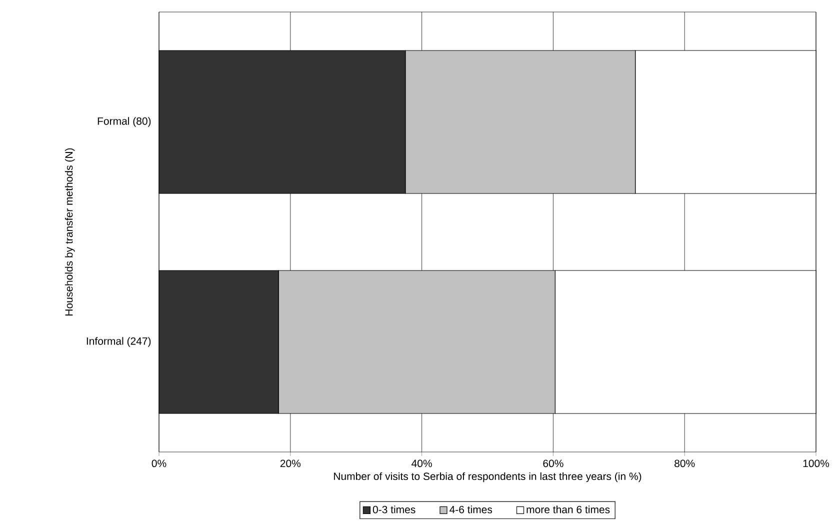  Describe the element at coordinates (471, 510) in the screenshot. I see `legend-label: 4-6 times` at that location.